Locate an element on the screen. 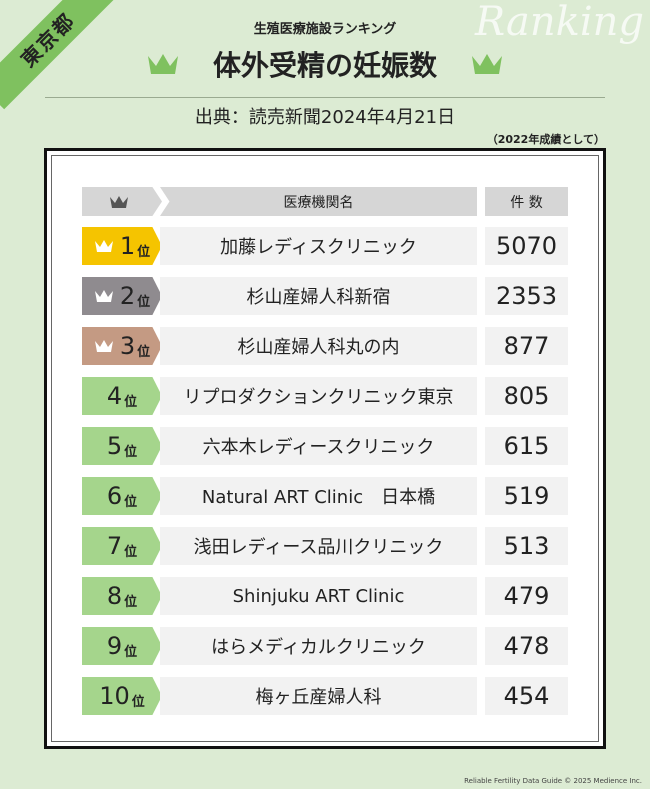  ranking-watermark: Ranking is located at coordinates (559, 22).